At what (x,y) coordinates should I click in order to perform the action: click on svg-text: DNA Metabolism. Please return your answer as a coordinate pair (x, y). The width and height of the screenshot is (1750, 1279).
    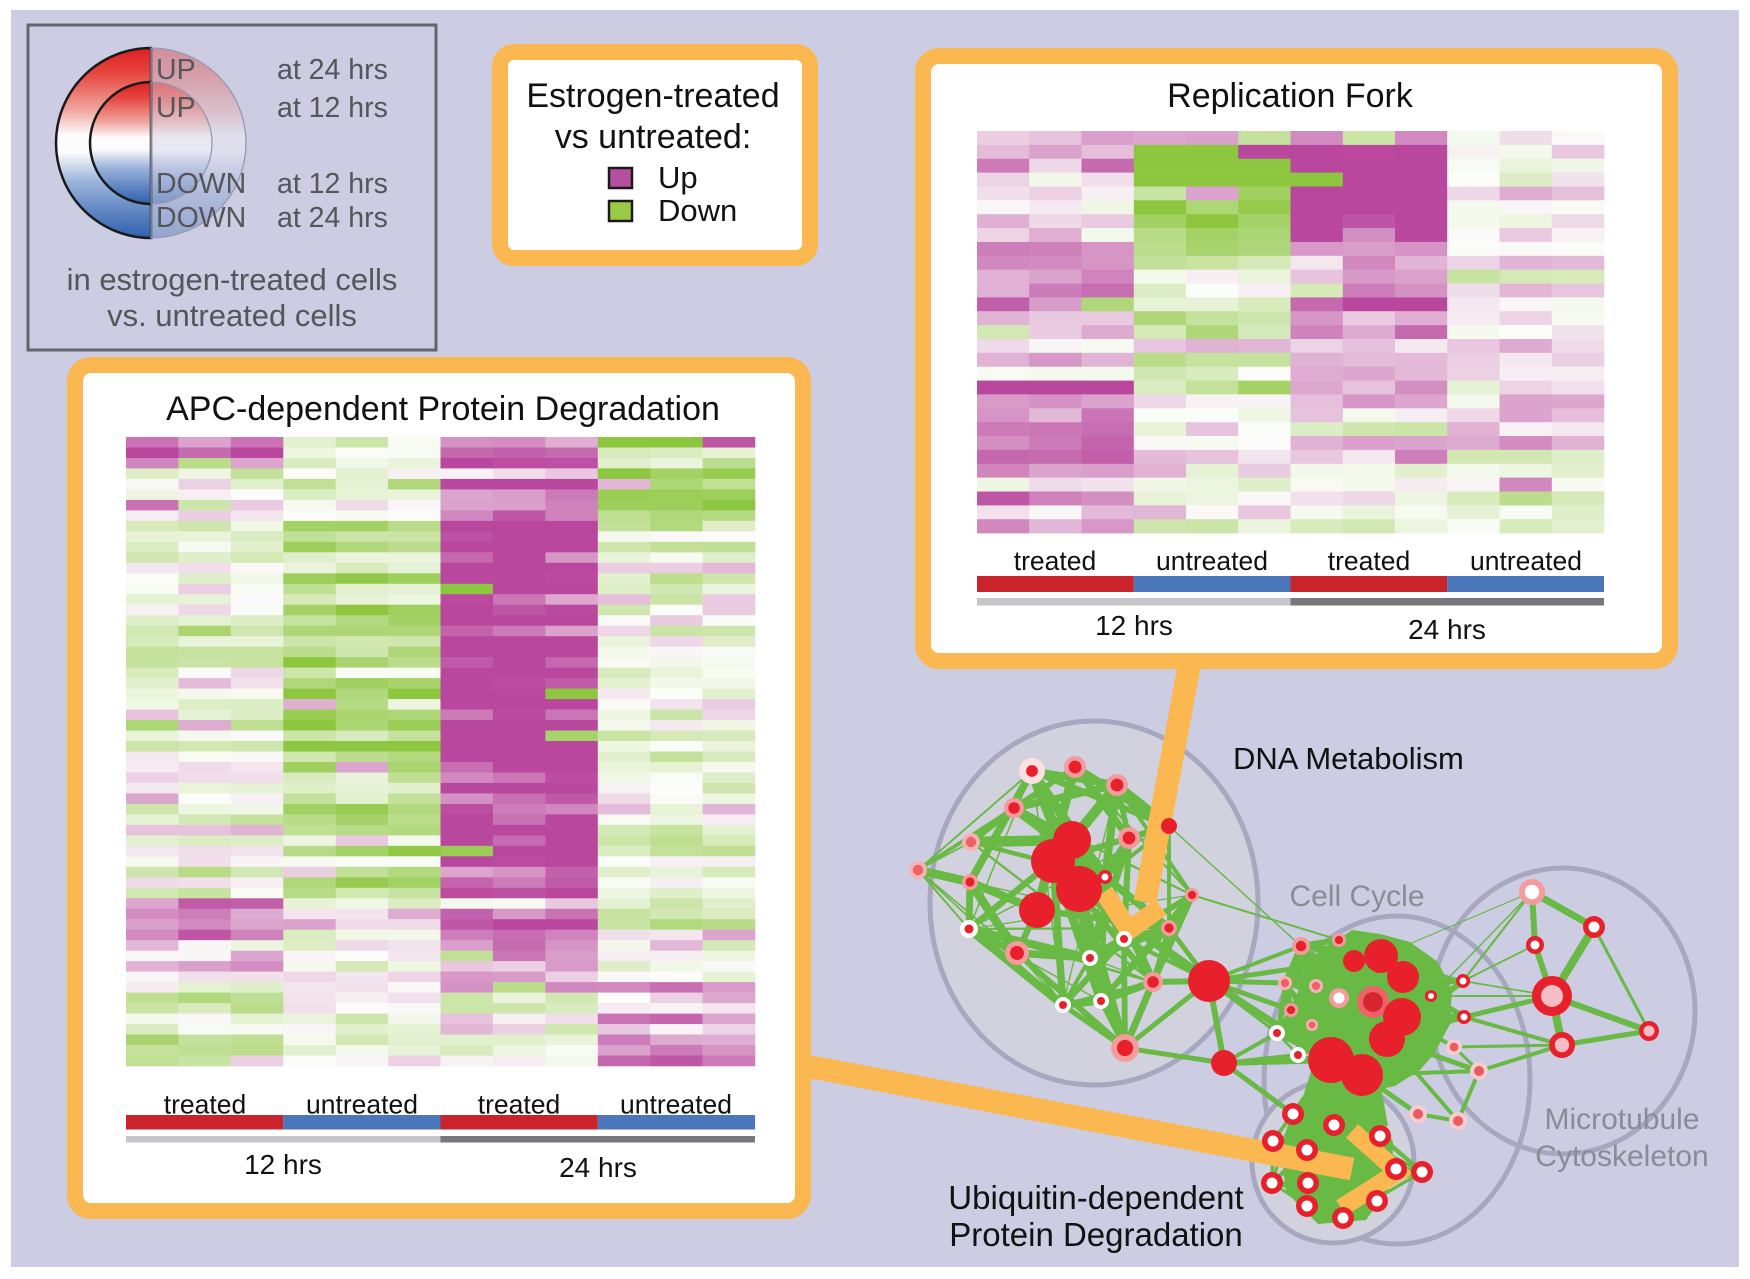
    Looking at the image, I should click on (1348, 758).